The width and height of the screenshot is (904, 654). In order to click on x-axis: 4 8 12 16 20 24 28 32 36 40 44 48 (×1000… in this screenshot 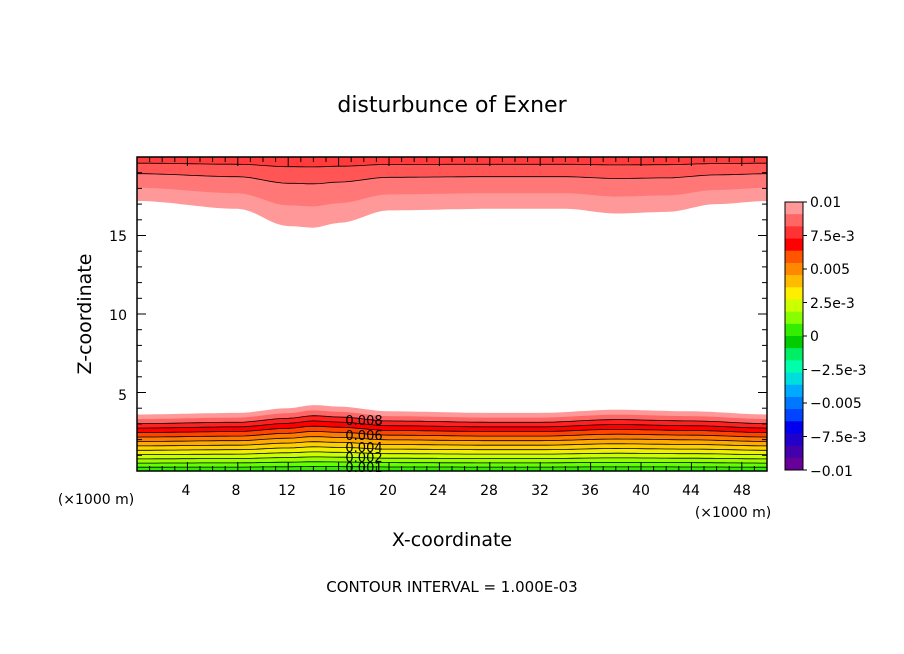, I will do `click(477, 517)`.